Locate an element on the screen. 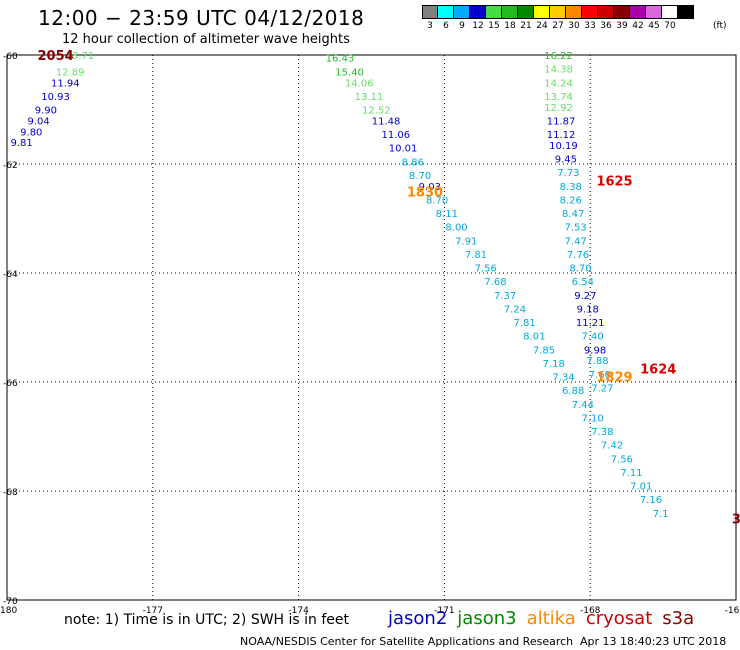  wave-height-value: 11.12 is located at coordinates (561, 135).